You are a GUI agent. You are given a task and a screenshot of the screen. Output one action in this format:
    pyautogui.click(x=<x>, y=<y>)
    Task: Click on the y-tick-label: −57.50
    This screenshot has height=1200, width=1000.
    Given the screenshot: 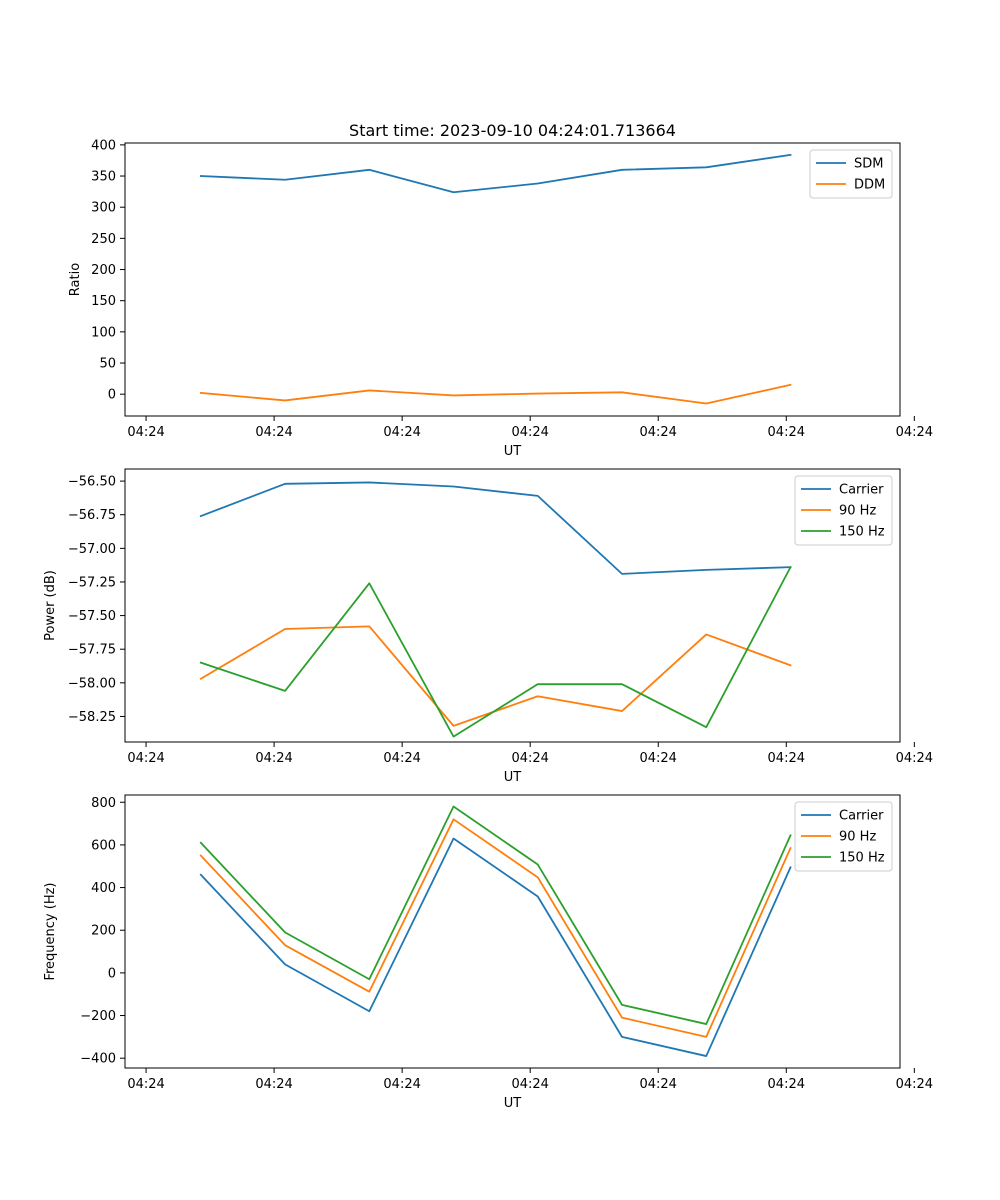 What is the action you would take?
    pyautogui.click(x=92, y=616)
    